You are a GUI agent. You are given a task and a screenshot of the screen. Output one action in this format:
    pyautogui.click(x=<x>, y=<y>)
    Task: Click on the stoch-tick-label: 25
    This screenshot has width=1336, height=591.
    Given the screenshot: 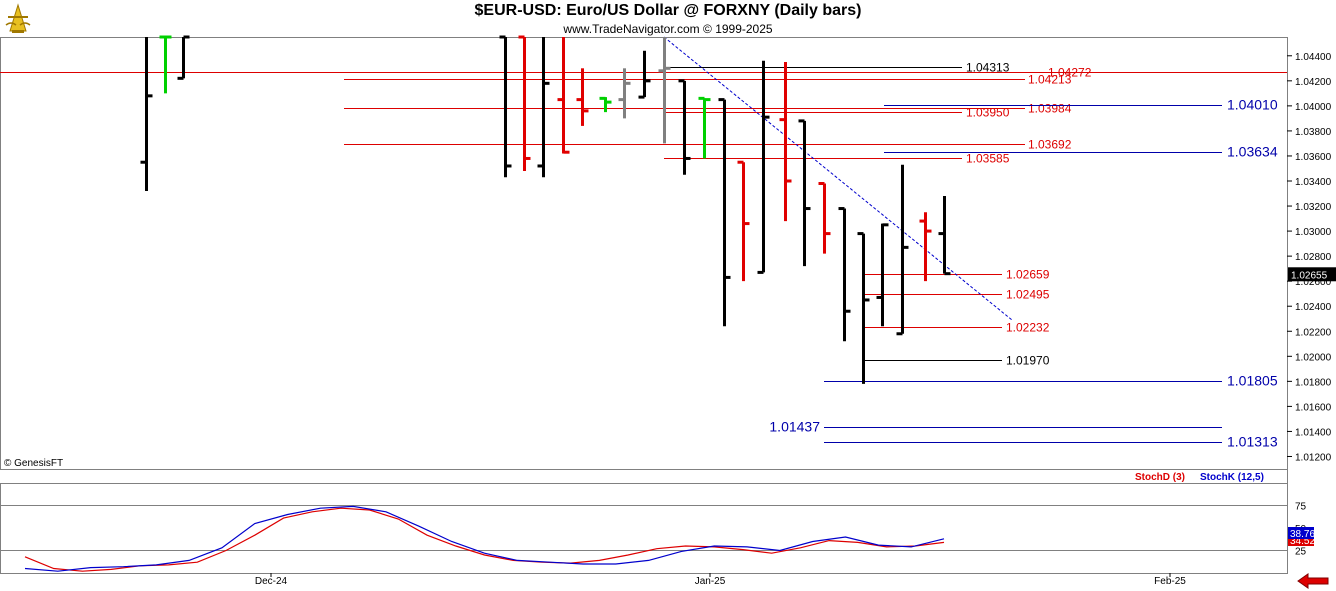 What is the action you would take?
    pyautogui.click(x=1301, y=552)
    